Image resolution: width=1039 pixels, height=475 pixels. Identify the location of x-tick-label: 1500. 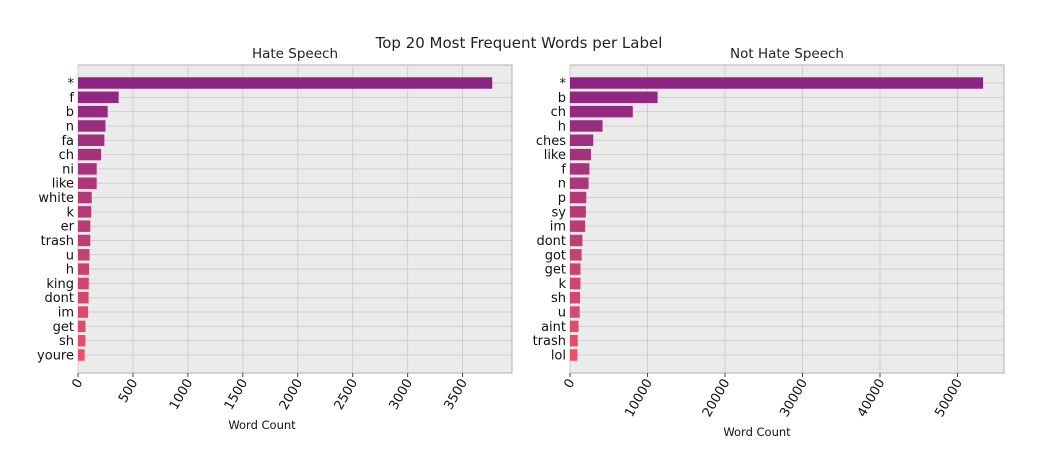
(237, 395).